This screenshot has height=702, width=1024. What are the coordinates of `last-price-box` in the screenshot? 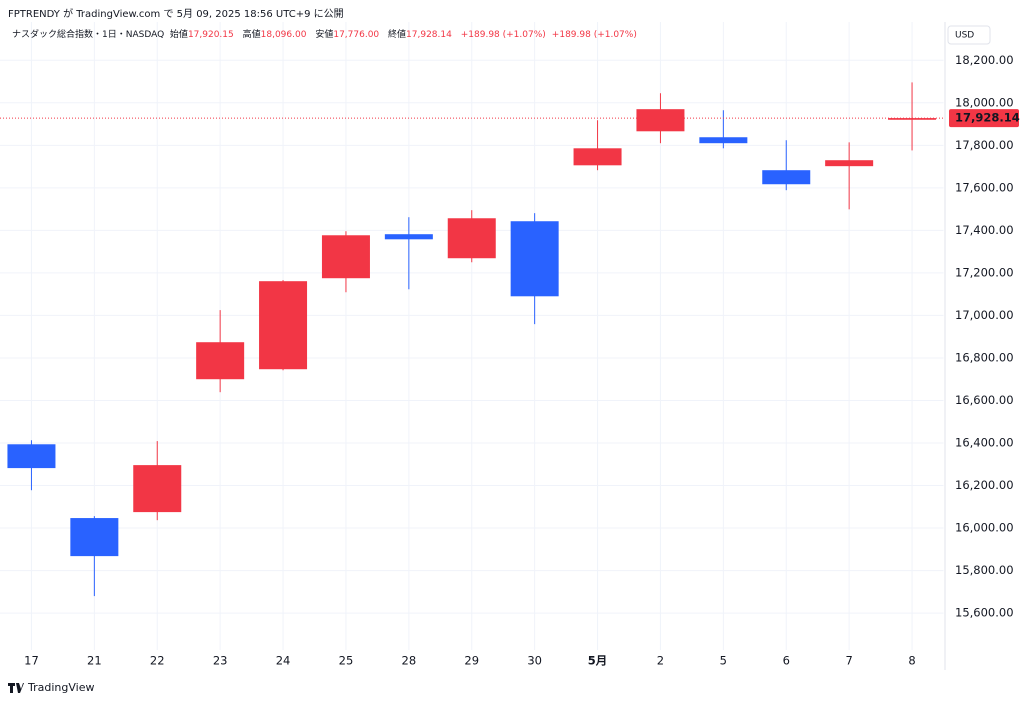 It's located at (984, 118).